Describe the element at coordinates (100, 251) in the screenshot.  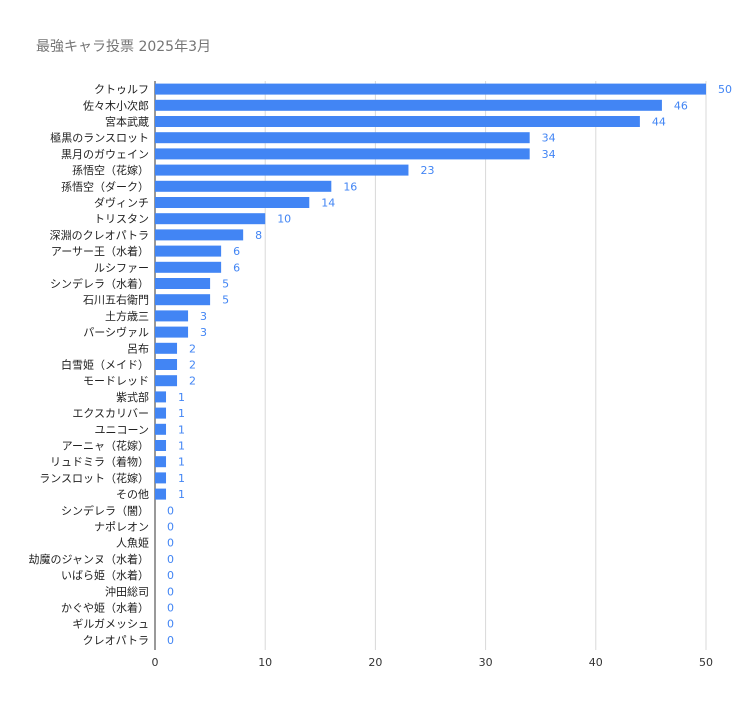
I see `category-label: アーサー王（水着）` at that location.